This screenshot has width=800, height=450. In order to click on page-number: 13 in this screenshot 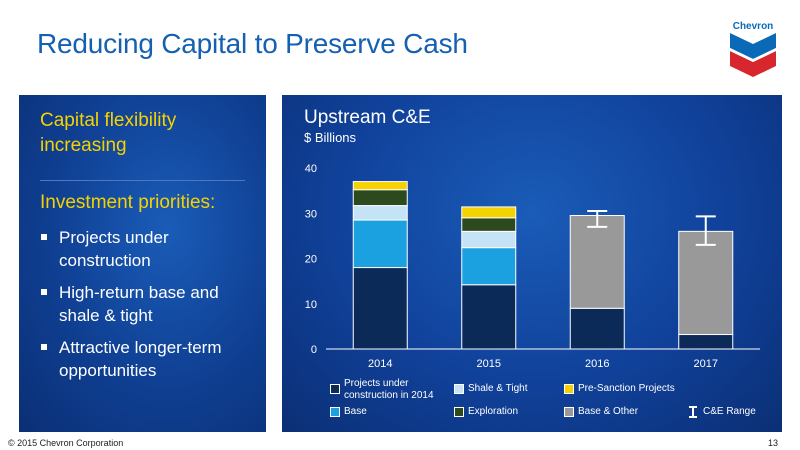, I will do `click(772, 443)`.